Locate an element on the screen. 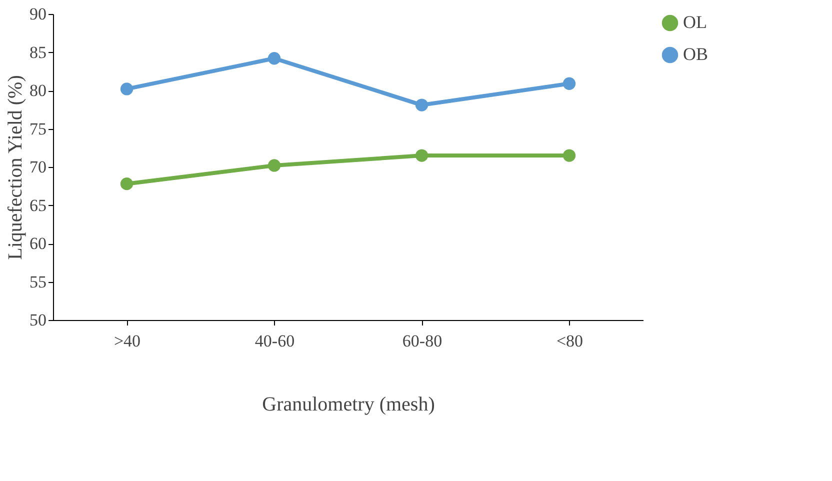 The height and width of the screenshot is (481, 832). y-tick-label: 70 is located at coordinates (38, 167).